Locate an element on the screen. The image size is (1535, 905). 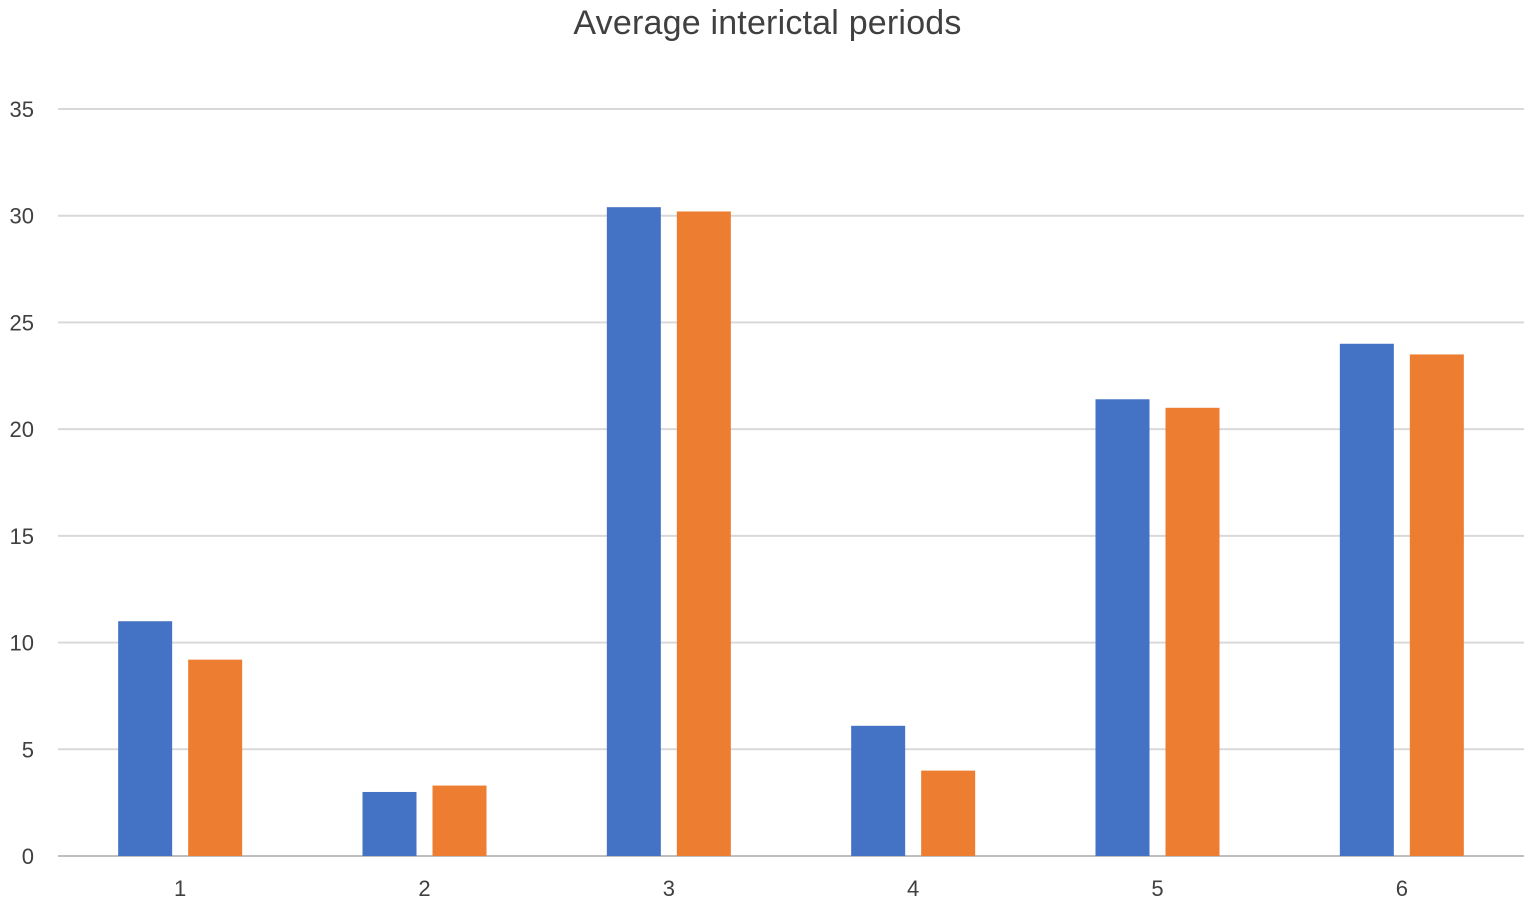
x-tick-label: 5 is located at coordinates (1157, 888).